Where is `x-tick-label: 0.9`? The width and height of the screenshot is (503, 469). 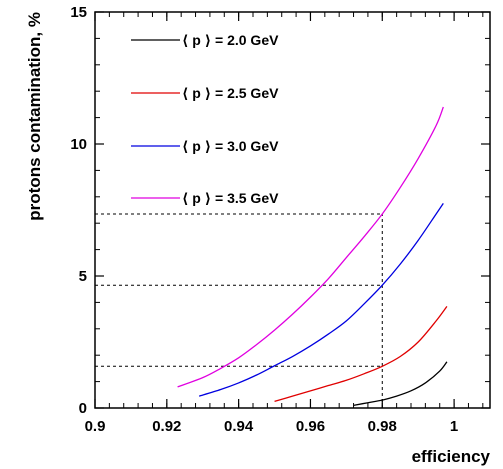
x-tick-label: 0.9 is located at coordinates (95, 426).